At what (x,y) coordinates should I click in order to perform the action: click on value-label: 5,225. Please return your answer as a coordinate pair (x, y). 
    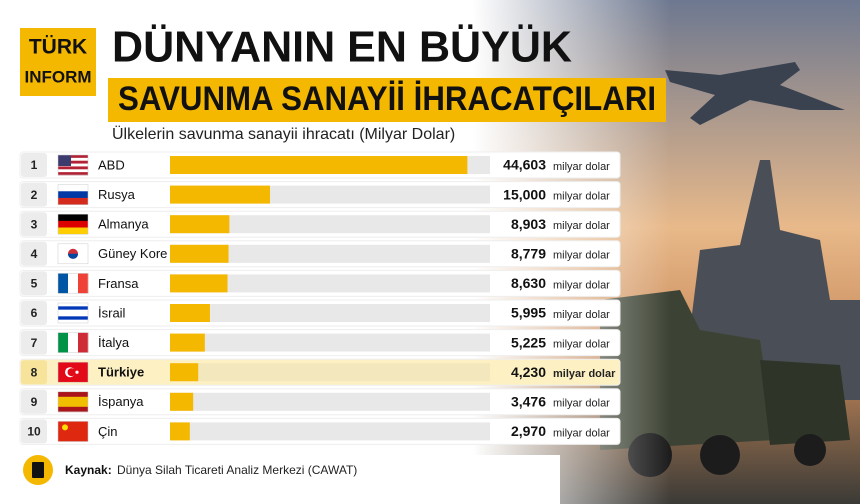
    Looking at the image, I should click on (528, 342).